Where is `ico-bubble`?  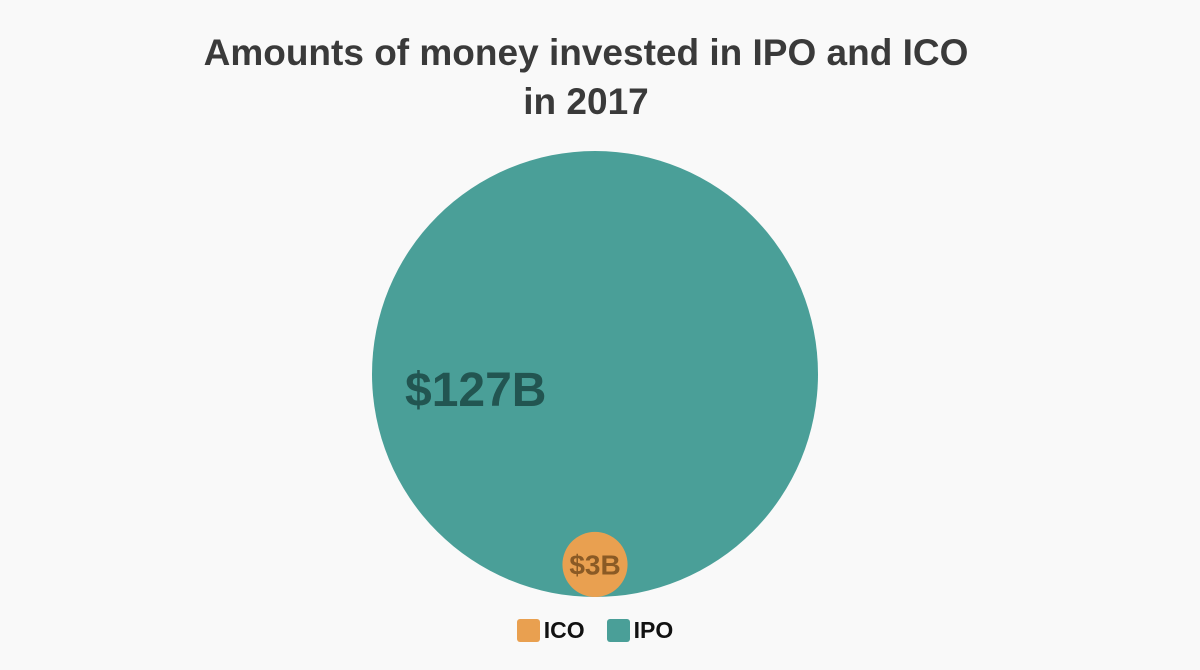 ico-bubble is located at coordinates (595, 564).